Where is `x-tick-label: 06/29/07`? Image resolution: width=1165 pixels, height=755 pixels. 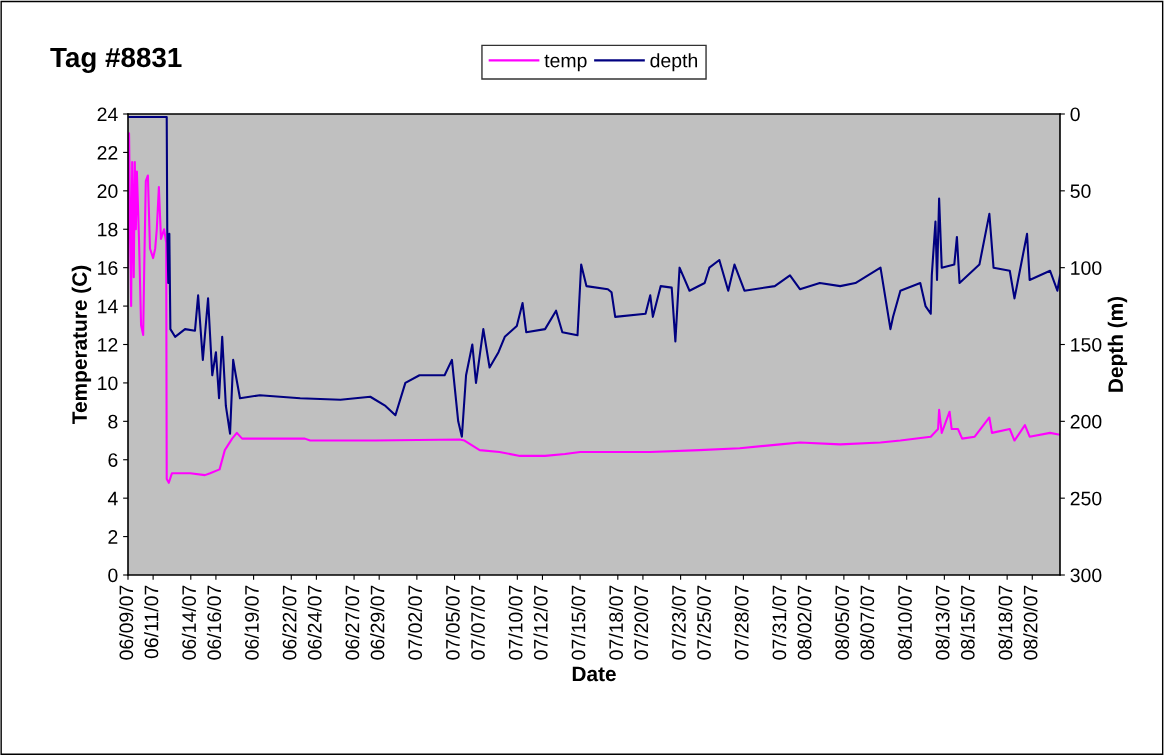
x-tick-label: 06/29/07 is located at coordinates (377, 622).